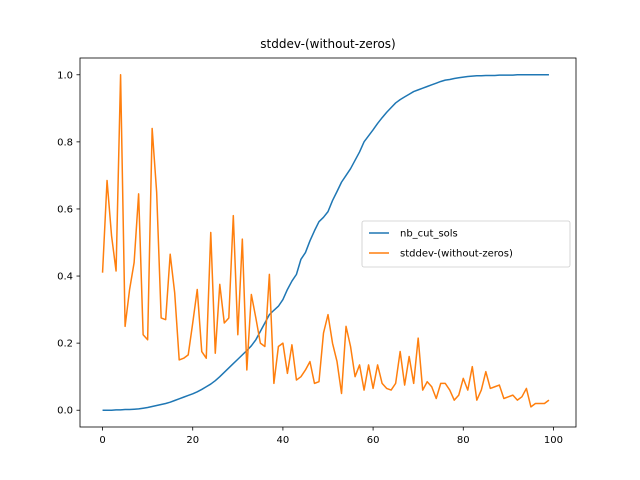 The width and height of the screenshot is (640, 480). What do you see at coordinates (65, 344) in the screenshot?
I see `y-tick-label: 0.2` at bounding box center [65, 344].